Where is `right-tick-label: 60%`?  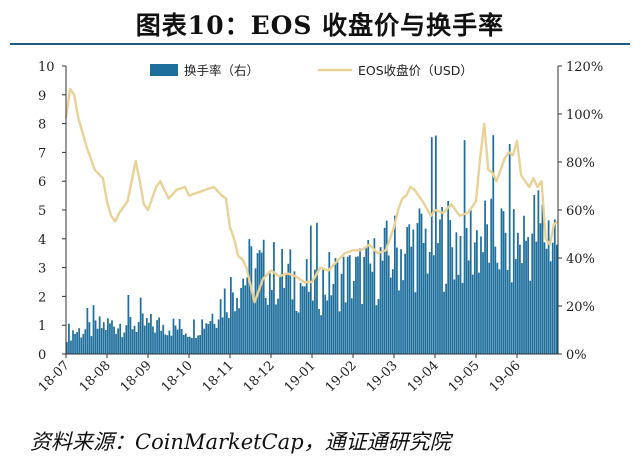 right-tick-label: 60% is located at coordinates (580, 211).